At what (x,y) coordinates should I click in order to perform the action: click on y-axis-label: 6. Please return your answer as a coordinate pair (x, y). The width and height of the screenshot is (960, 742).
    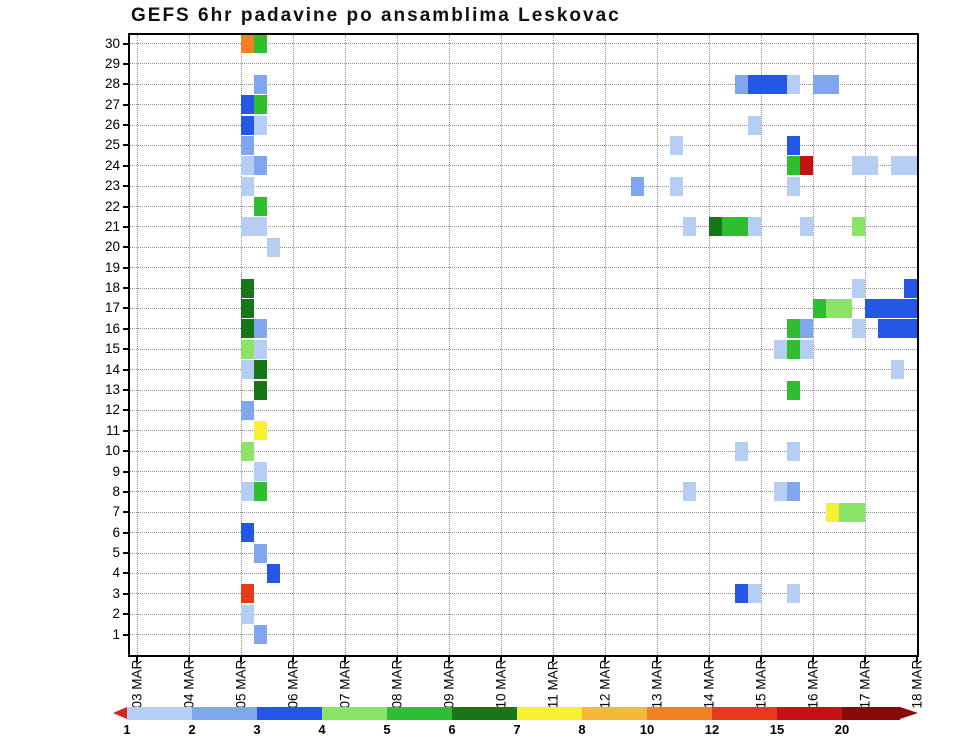
    Looking at the image, I should click on (116, 532).